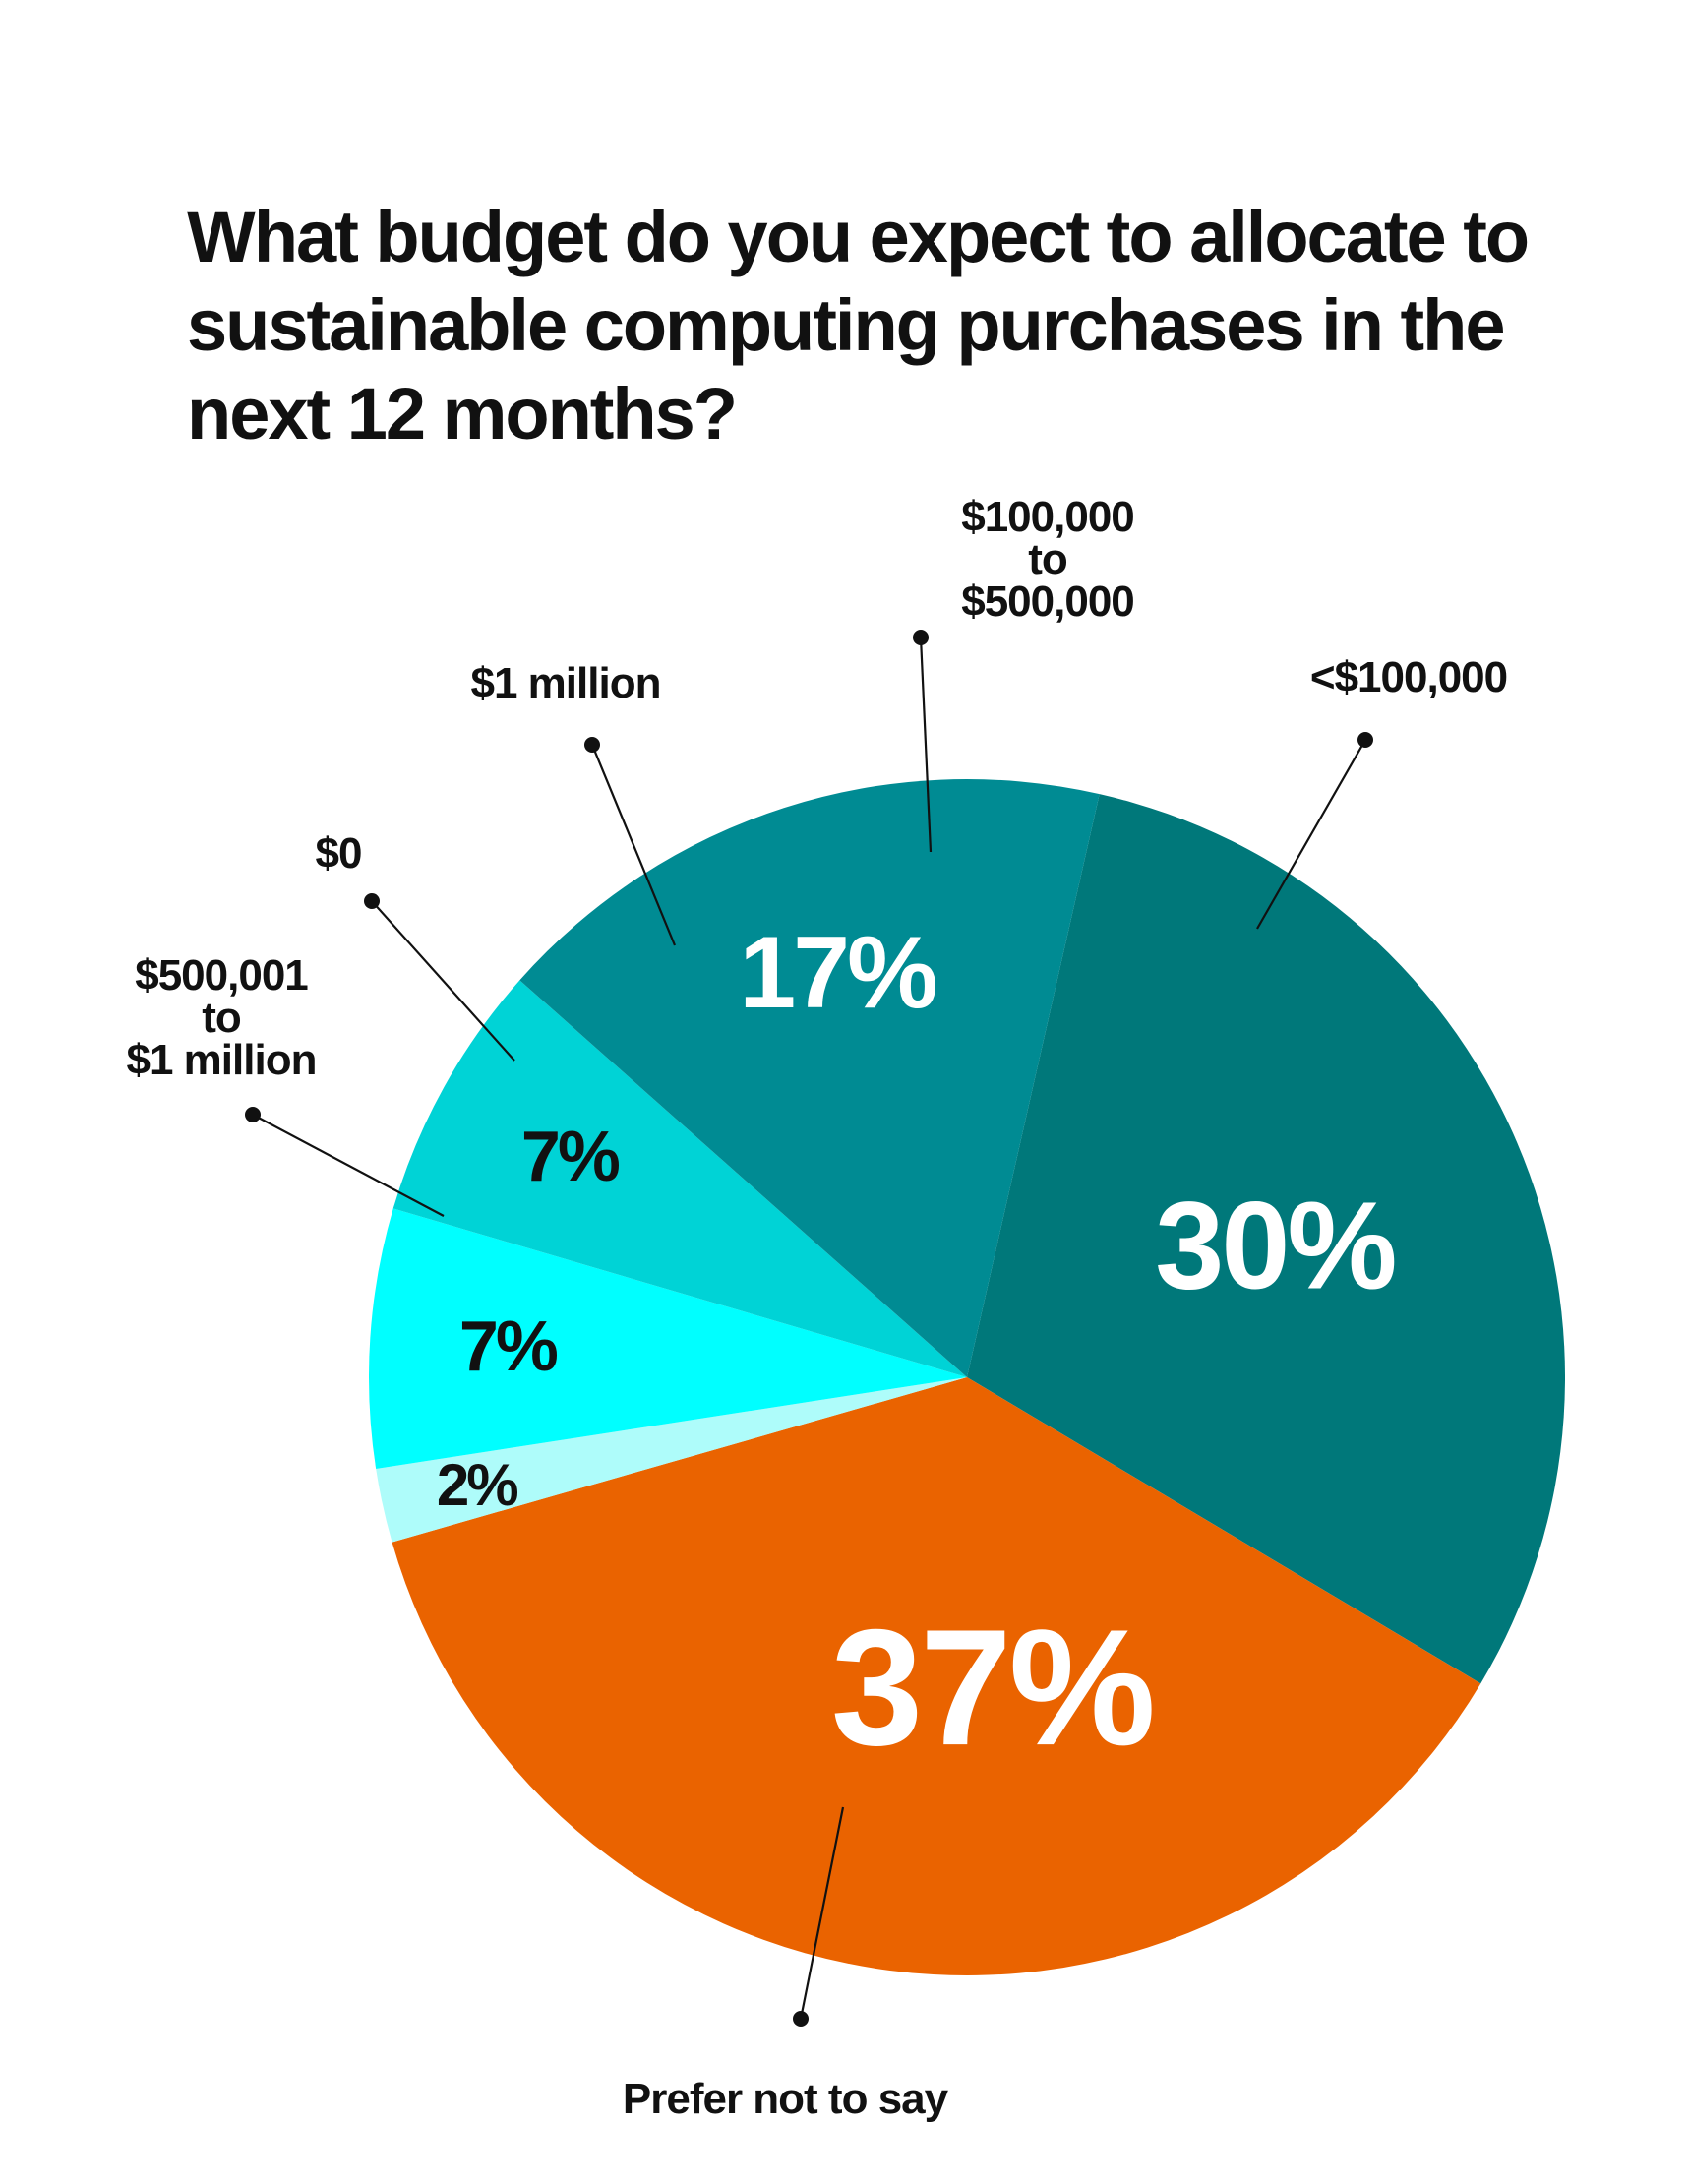  What do you see at coordinates (592, 745) in the screenshot?
I see `callout-dot-1m` at bounding box center [592, 745].